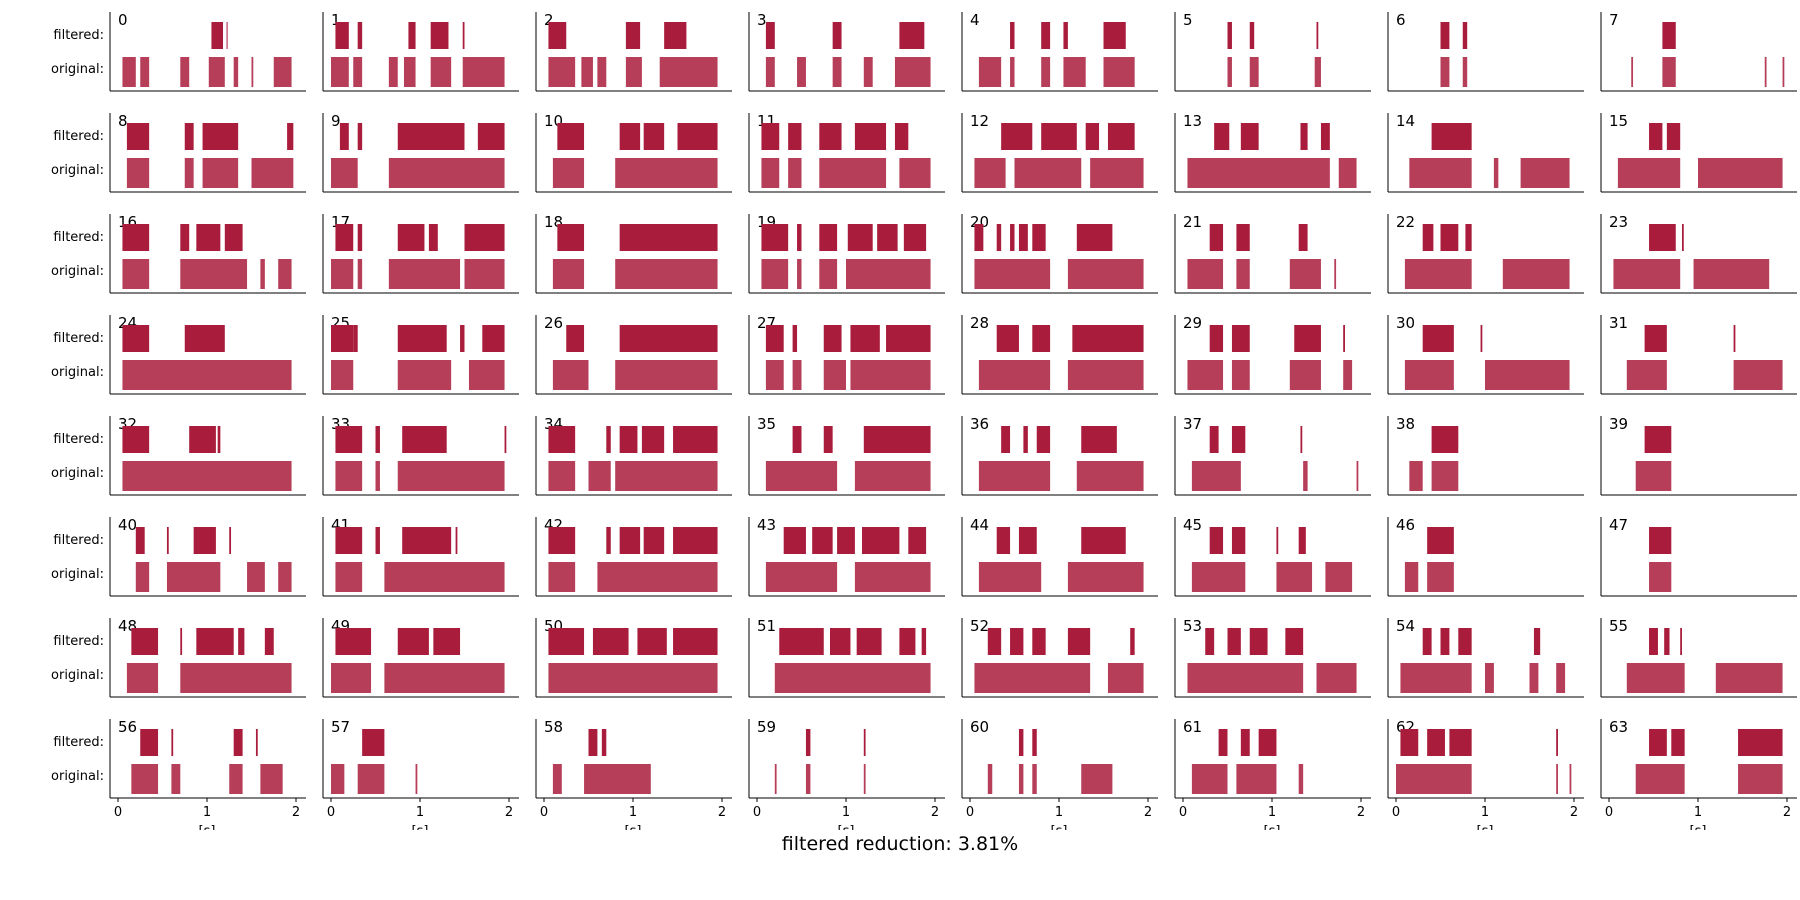 This screenshot has width=1800, height=900. Describe the element at coordinates (1401, 20) in the screenshot. I see `panel-title: 6` at that location.